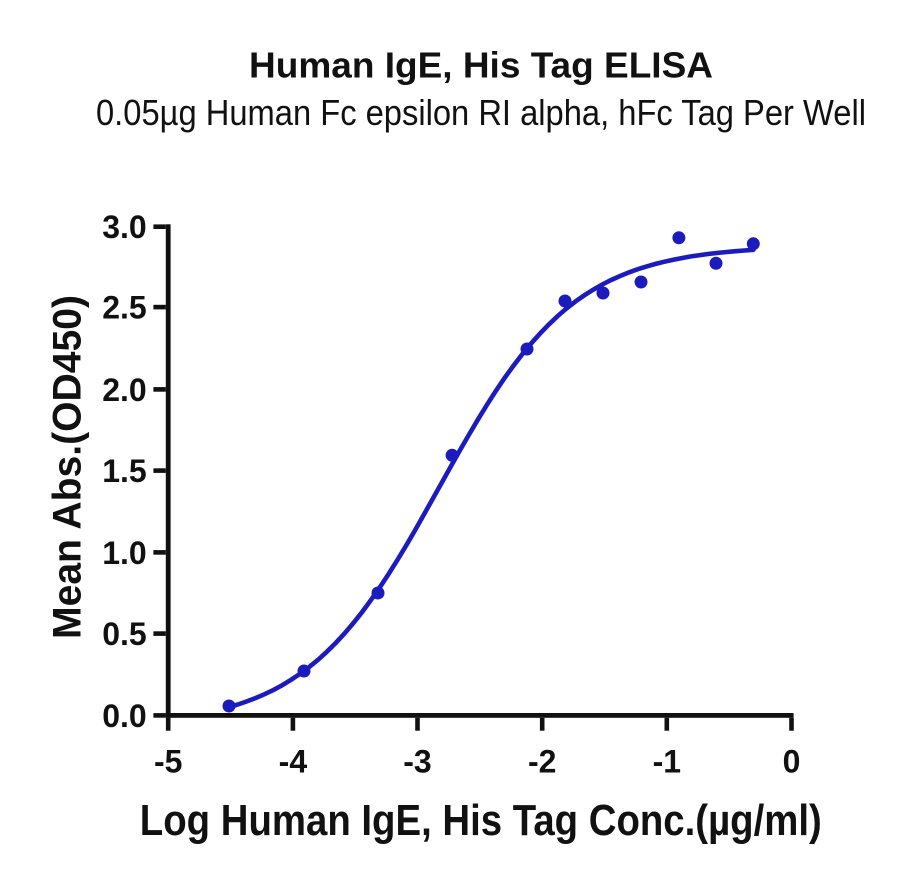  I want to click on svg-text: -3, so click(417, 762).